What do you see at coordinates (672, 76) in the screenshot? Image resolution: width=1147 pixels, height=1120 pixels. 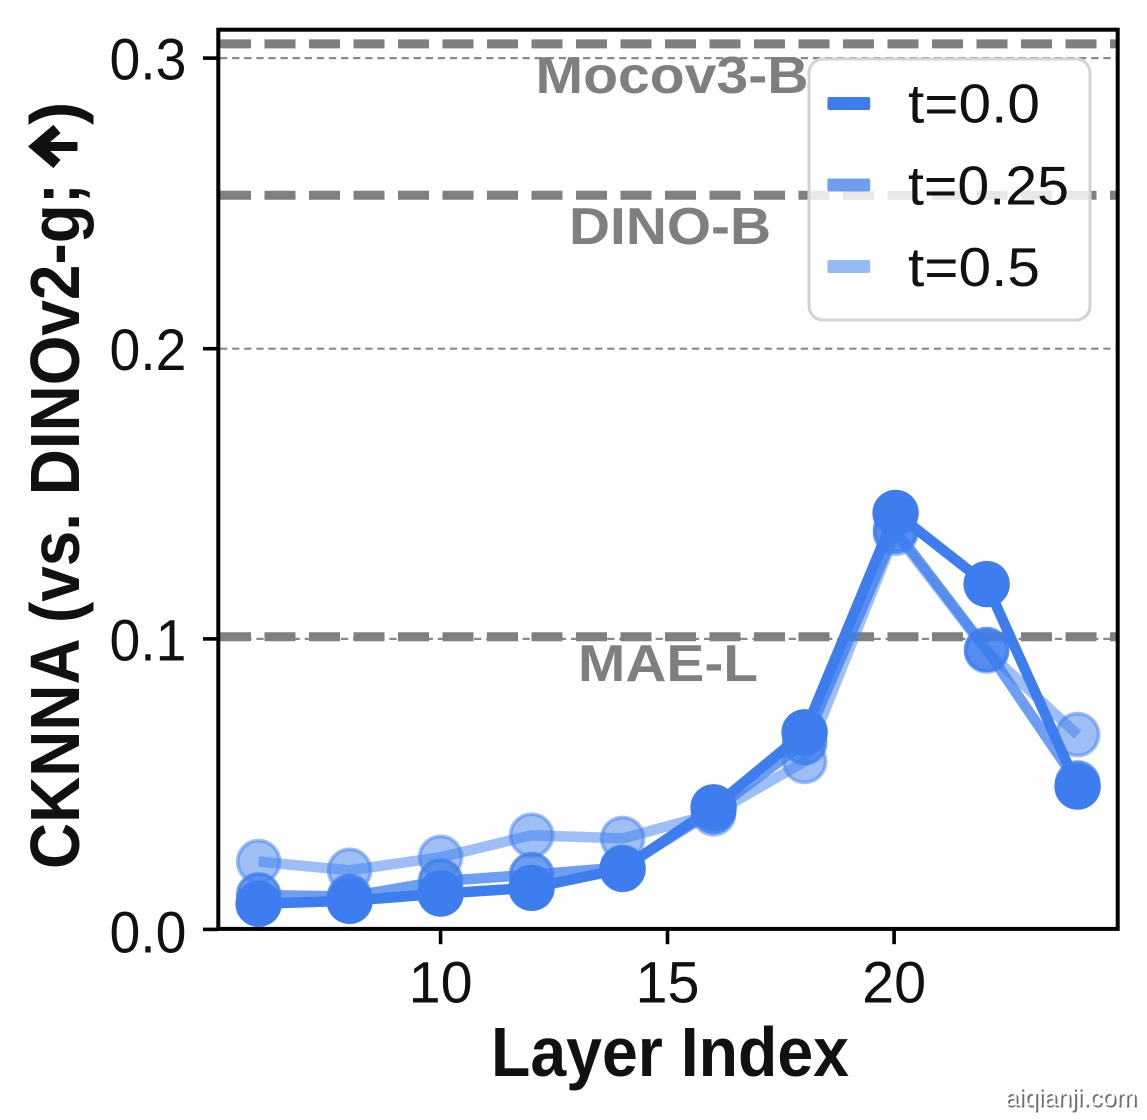 I see `svg-text: Mocov3-B` at bounding box center [672, 76].